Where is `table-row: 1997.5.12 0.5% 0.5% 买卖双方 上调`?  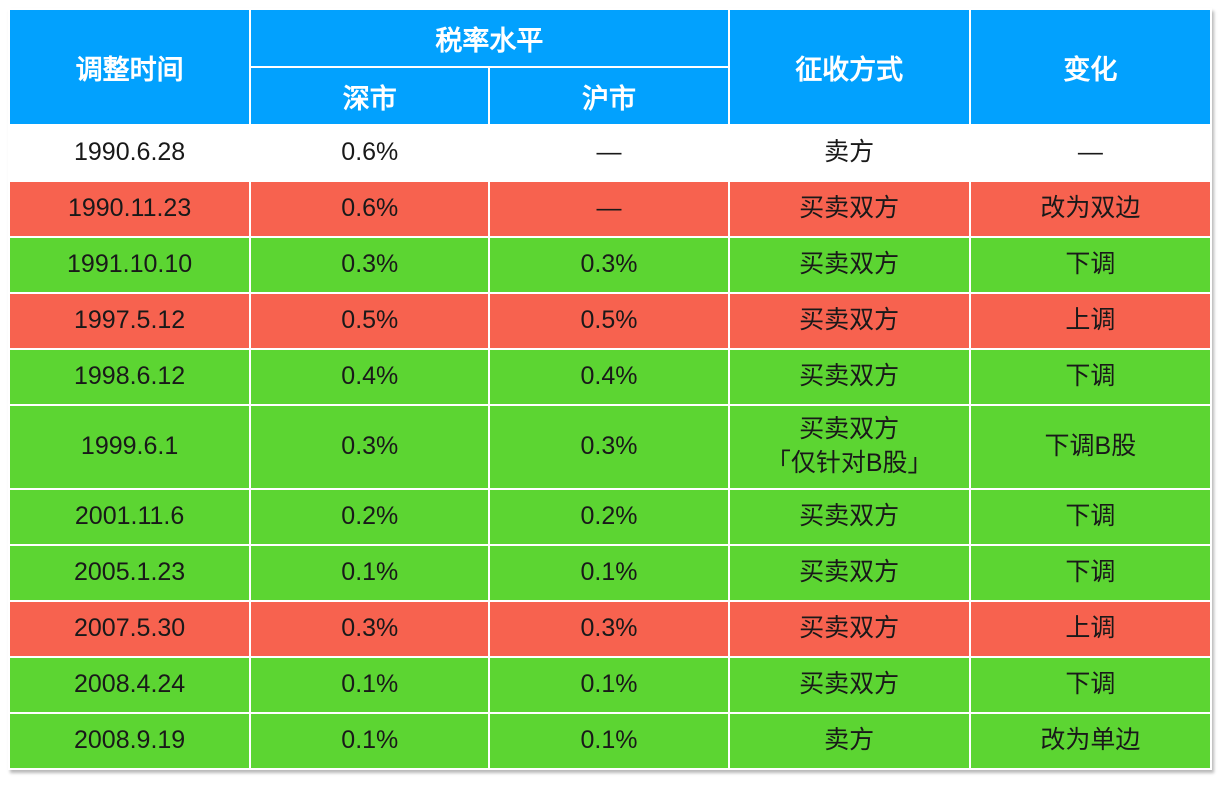 table-row: 1997.5.12 0.5% 0.5% 买卖双方 上调 is located at coordinates (610, 321).